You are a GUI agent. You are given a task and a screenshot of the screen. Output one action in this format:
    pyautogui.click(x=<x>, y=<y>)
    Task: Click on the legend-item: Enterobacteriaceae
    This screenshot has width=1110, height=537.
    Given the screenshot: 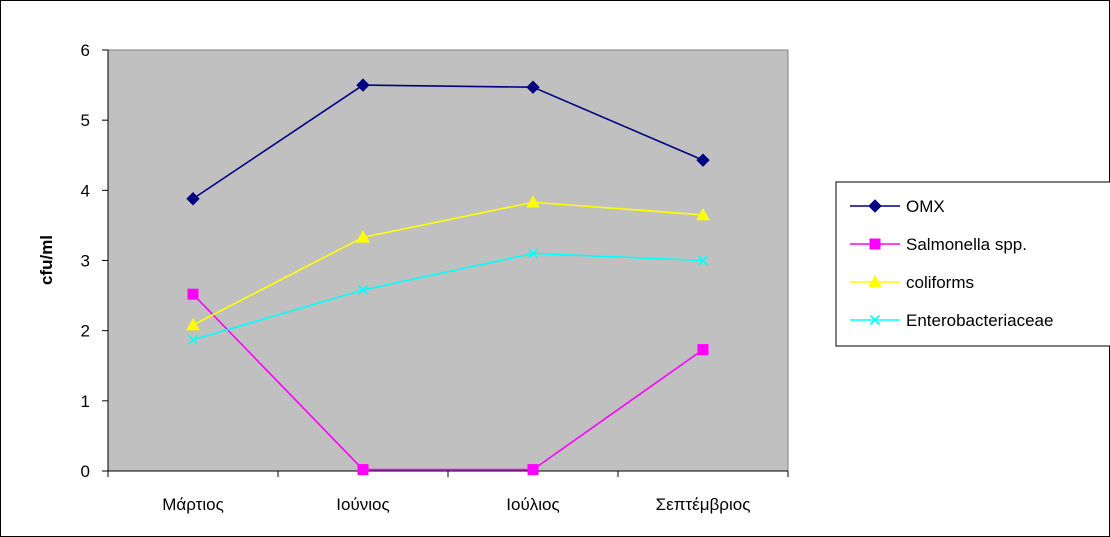 What is the action you would take?
    pyautogui.click(x=951, y=320)
    